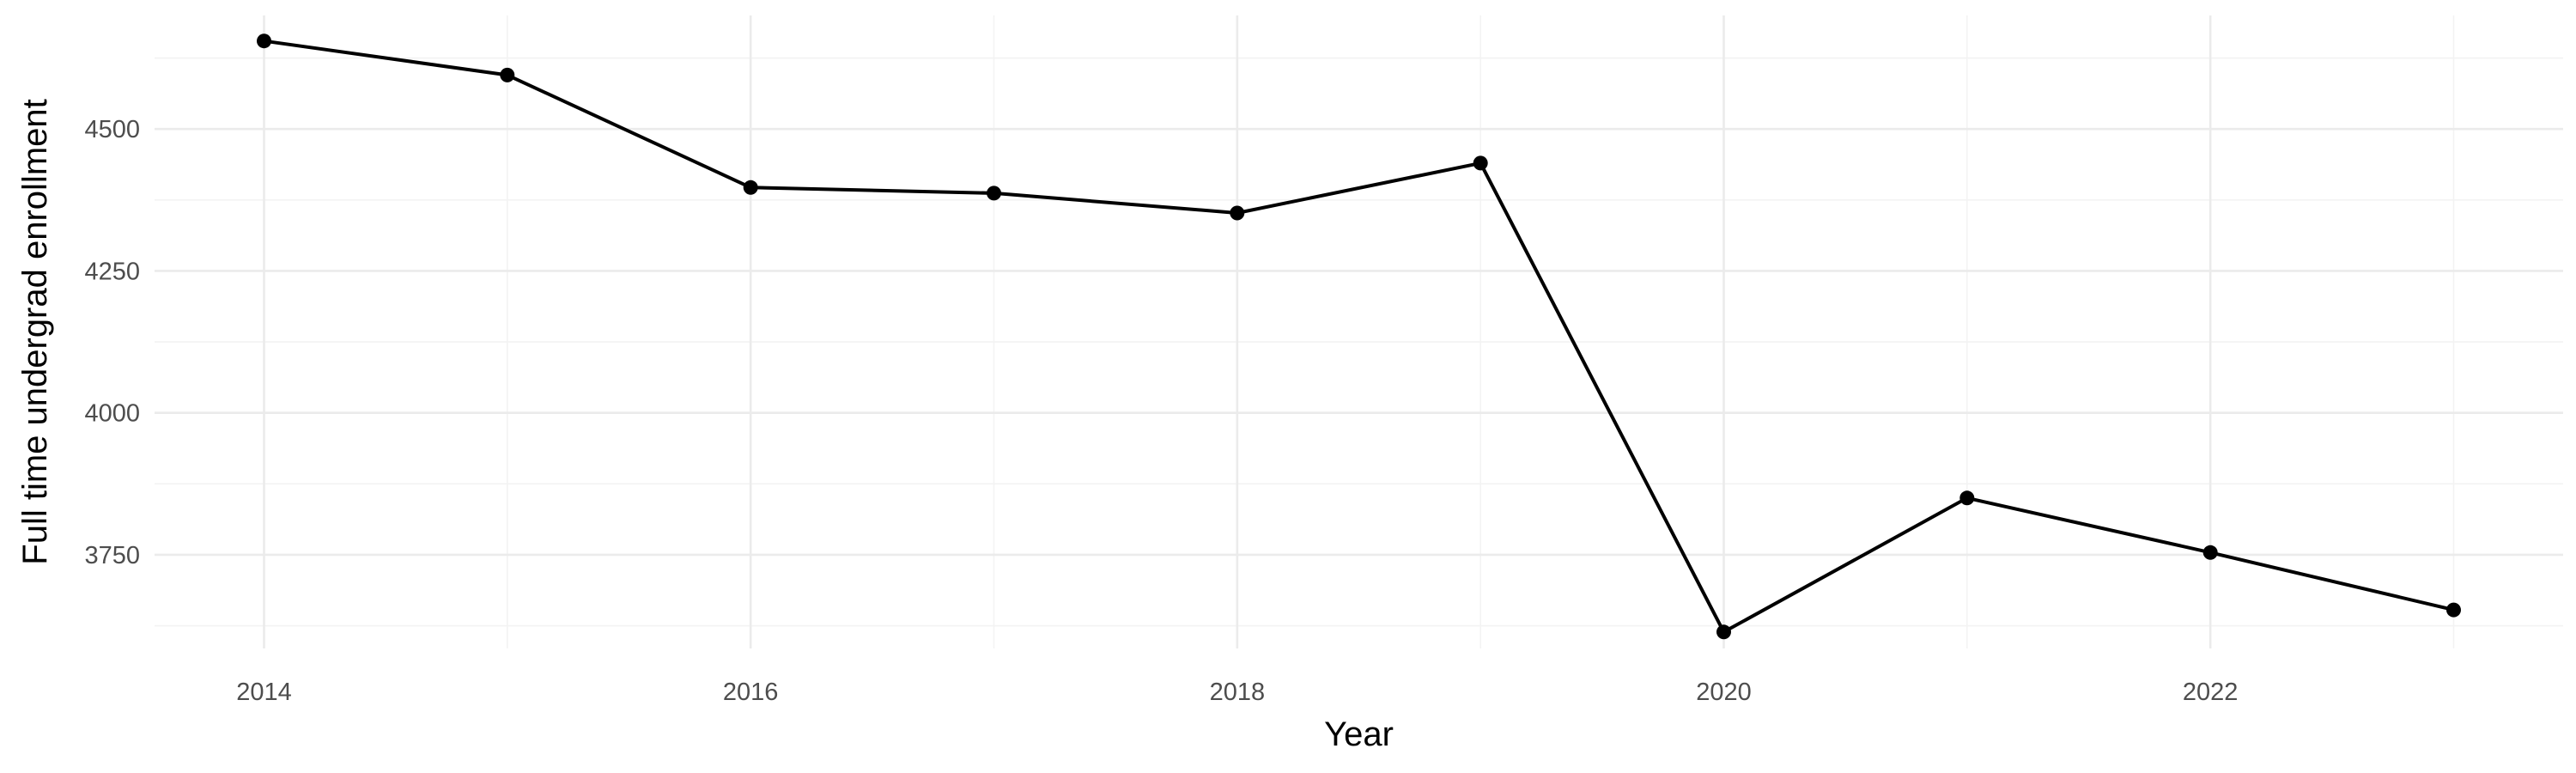 The width and height of the screenshot is (2576, 773). What do you see at coordinates (35, 331) in the screenshot?
I see `y-axis-title: Full time undergrad enrollment` at bounding box center [35, 331].